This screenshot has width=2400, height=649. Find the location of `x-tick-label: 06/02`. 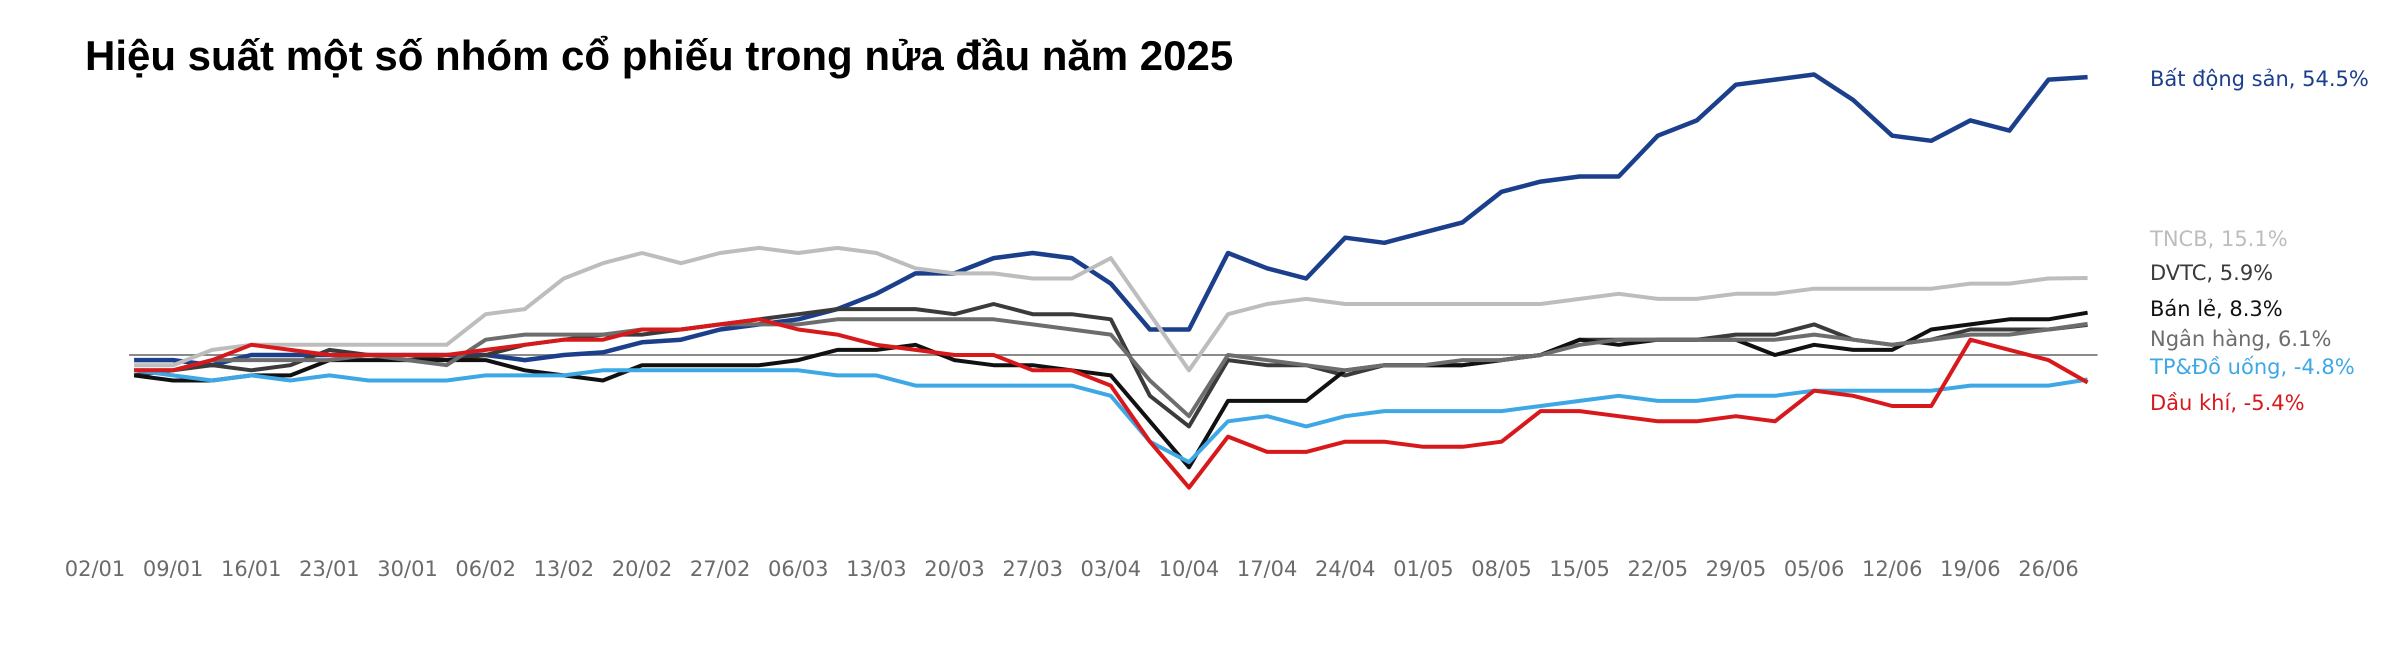

x-tick-label: 06/02 is located at coordinates (485, 569).